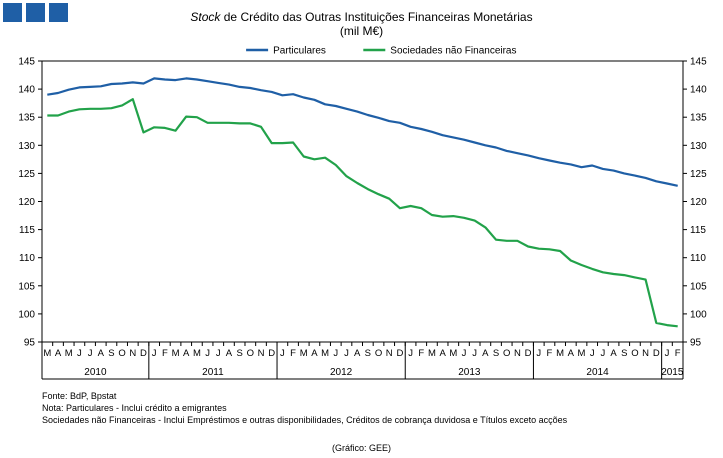  I want to click on graphic-credit: (Gráfico: GEE), so click(361, 448).